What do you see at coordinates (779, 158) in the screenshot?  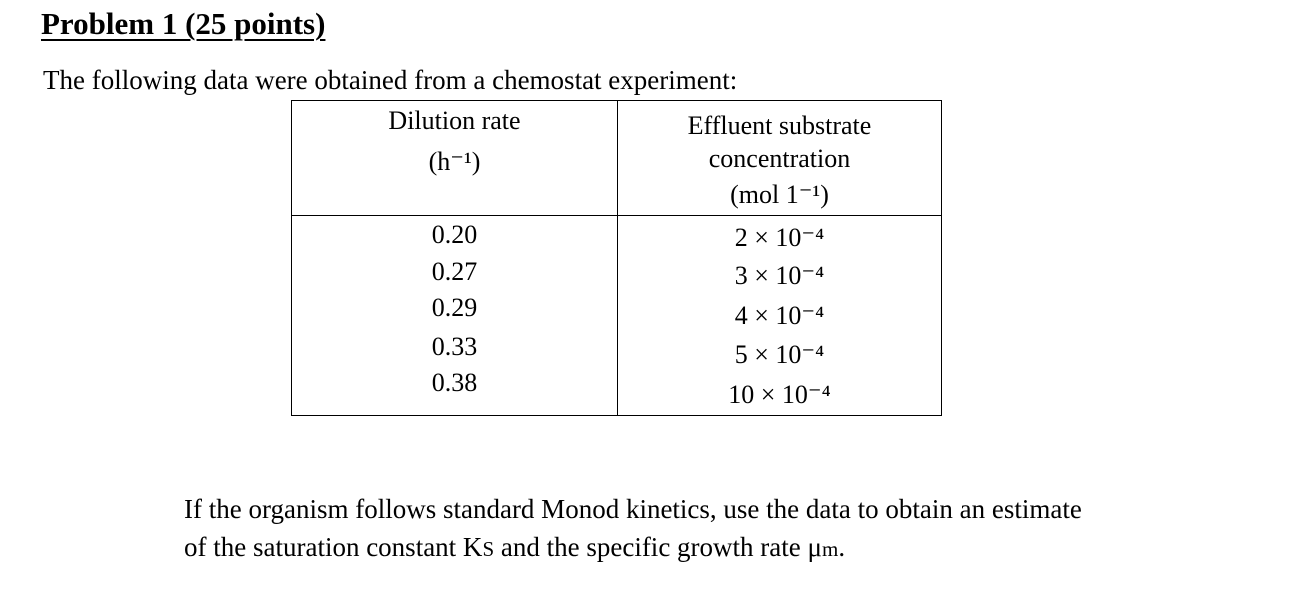 I see `header-concentration: concentration` at bounding box center [779, 158].